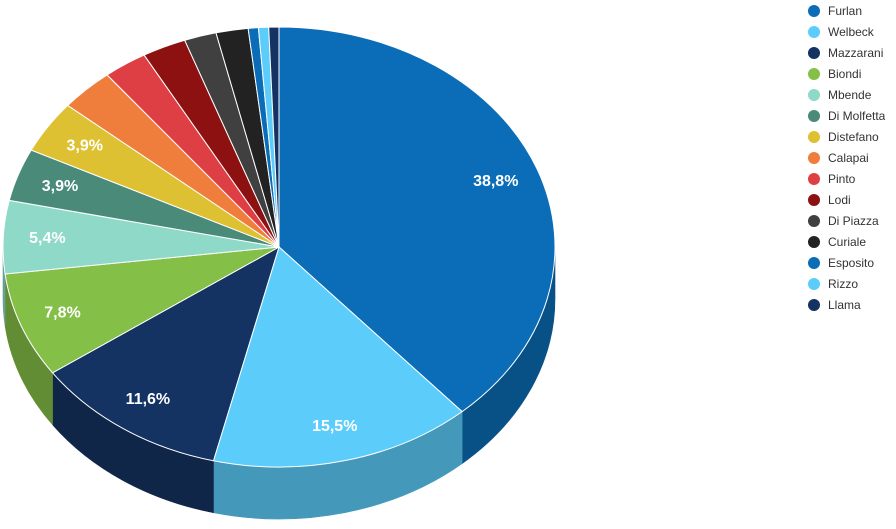  Describe the element at coordinates (844, 304) in the screenshot. I see `legend-label: Llama` at that location.